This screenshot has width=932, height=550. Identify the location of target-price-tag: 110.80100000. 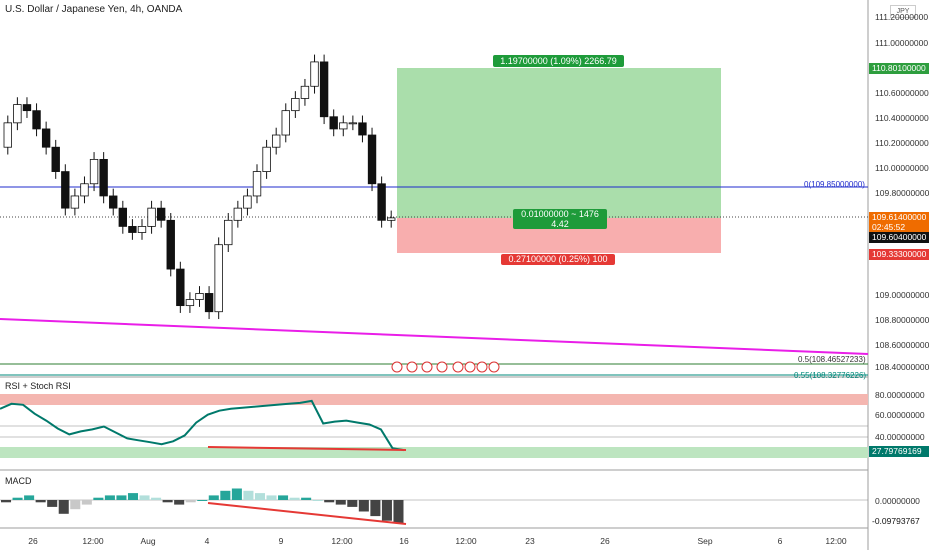
(899, 68).